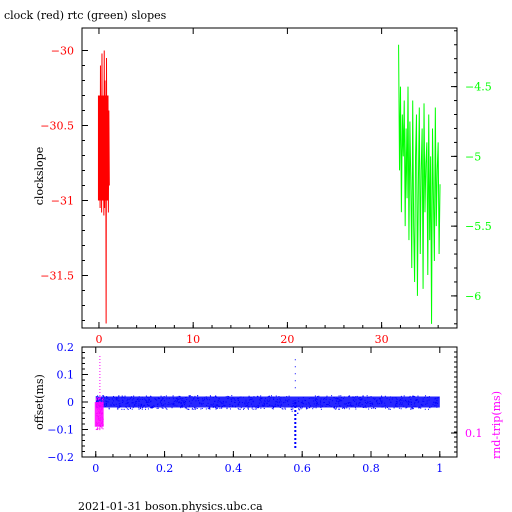 Image resolution: width=512 pixels, height=512 pixels. What do you see at coordinates (267, 402) in the screenshot?
I see `offset-dense-band` at bounding box center [267, 402].